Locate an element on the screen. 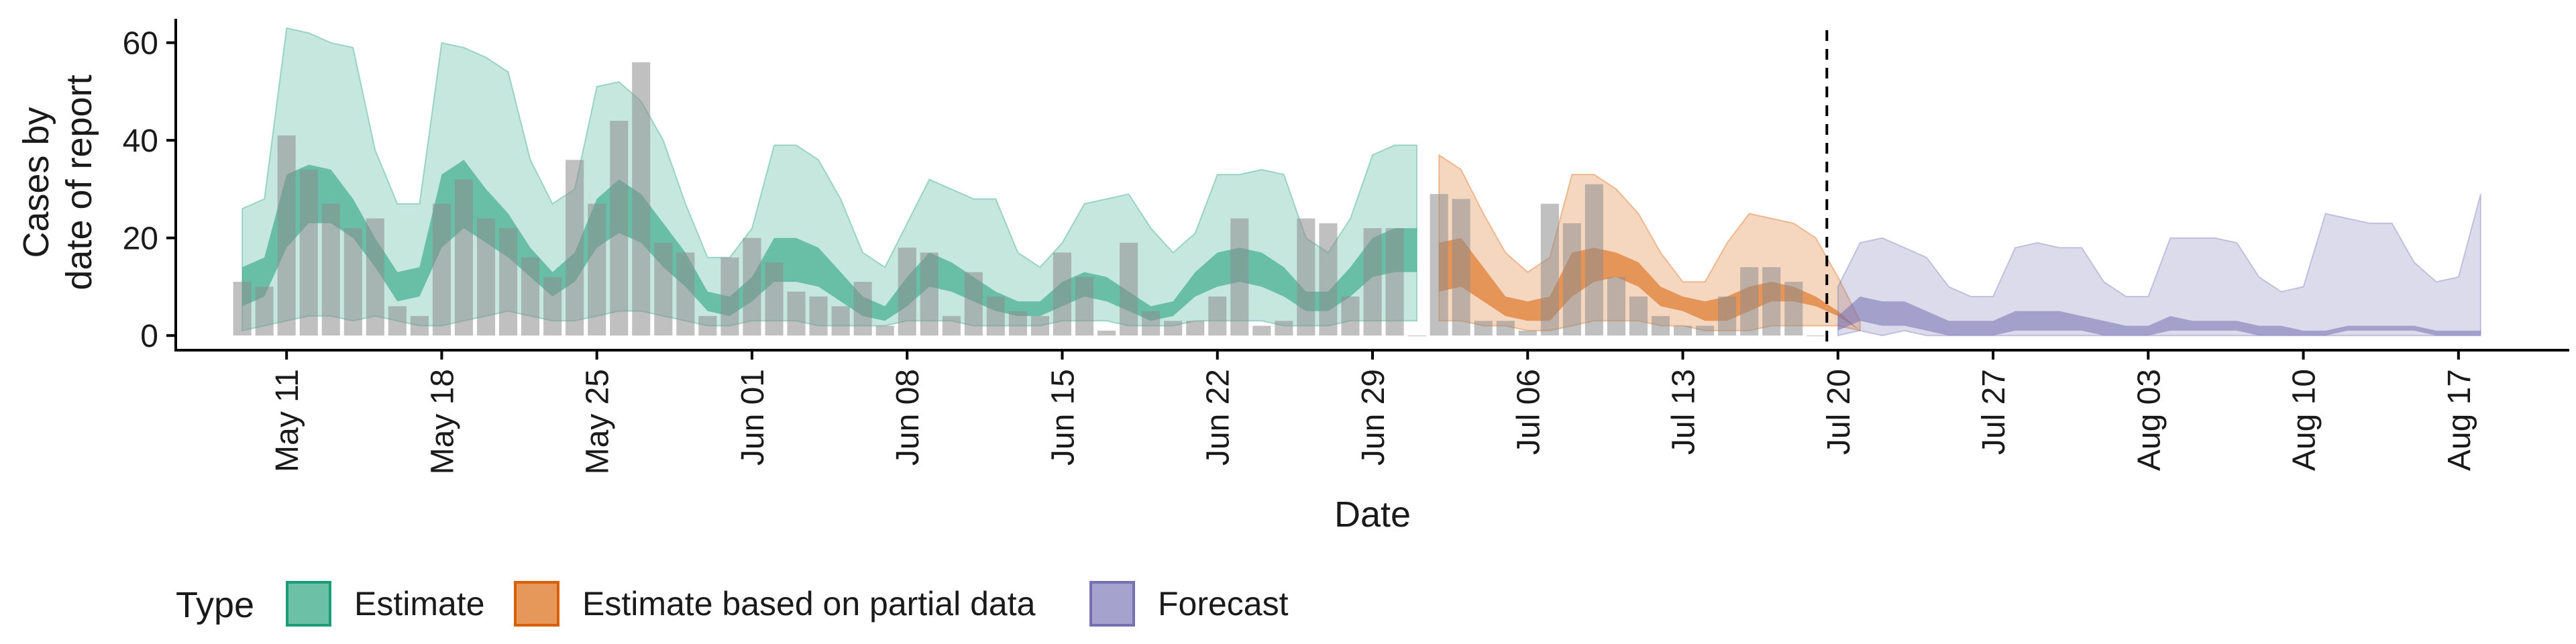 Image resolution: width=2576 pixels, height=644 pixels. x-tick-label: Aug 10 is located at coordinates (2304, 420).